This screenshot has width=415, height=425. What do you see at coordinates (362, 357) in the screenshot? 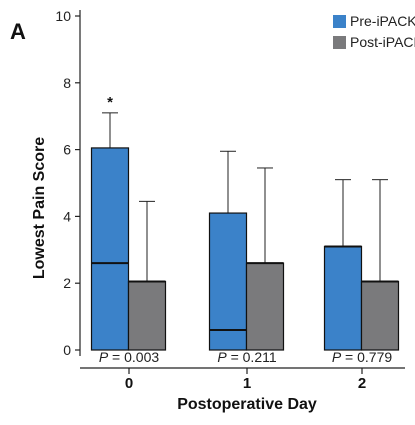
I see `p-value-label: P = 0.779` at bounding box center [362, 357].